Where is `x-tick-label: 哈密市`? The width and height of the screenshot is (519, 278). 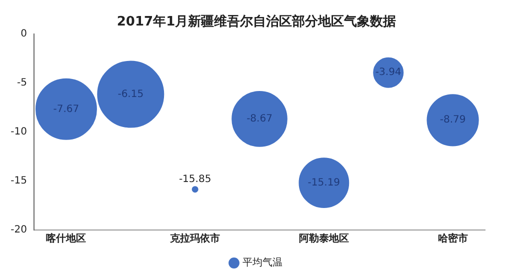
x-tick-label: 哈密市 is located at coordinates (453, 238).